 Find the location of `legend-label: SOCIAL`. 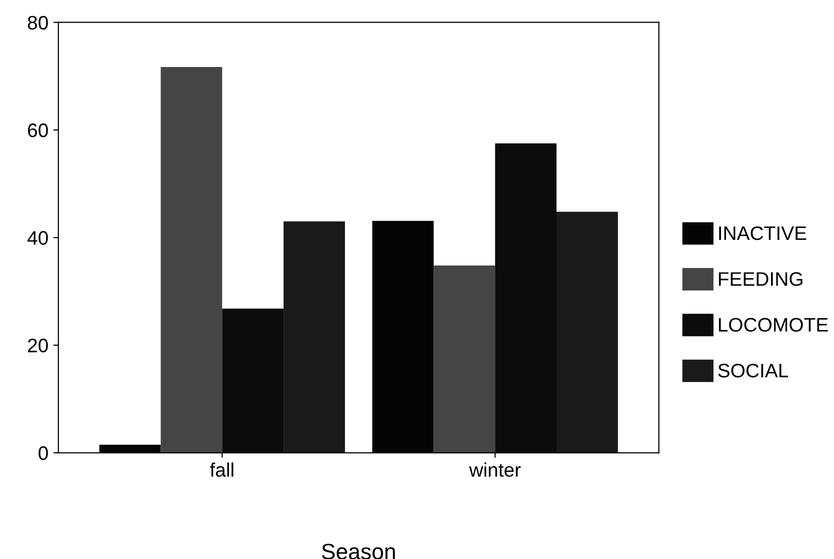

legend-label: SOCIAL is located at coordinates (753, 371).